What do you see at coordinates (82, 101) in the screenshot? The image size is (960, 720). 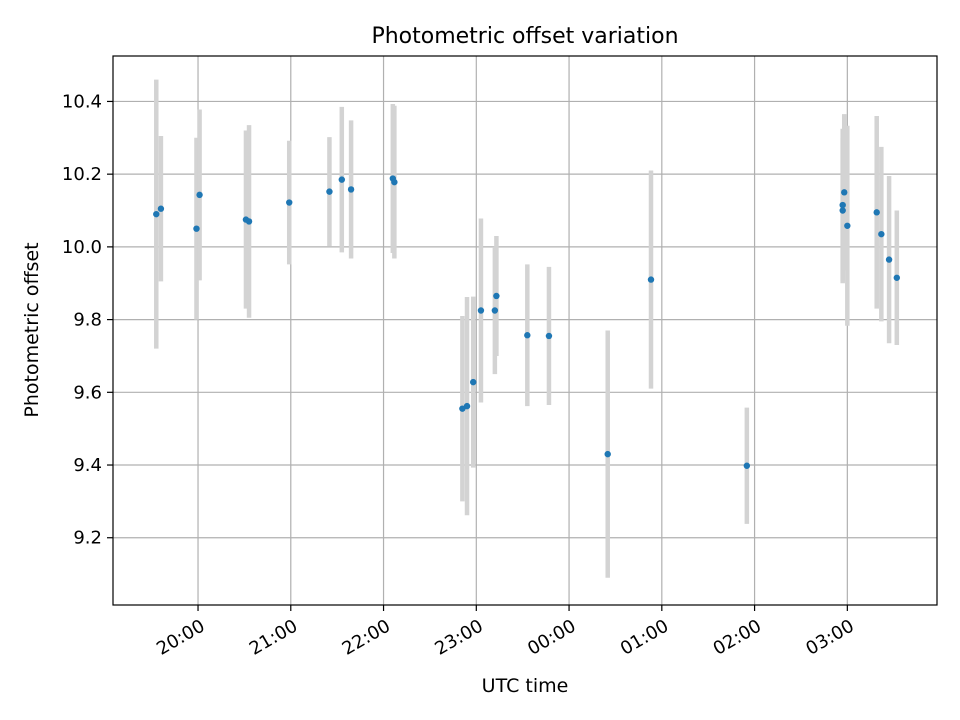 I see `y-tick-label: 10.4` at bounding box center [82, 101].